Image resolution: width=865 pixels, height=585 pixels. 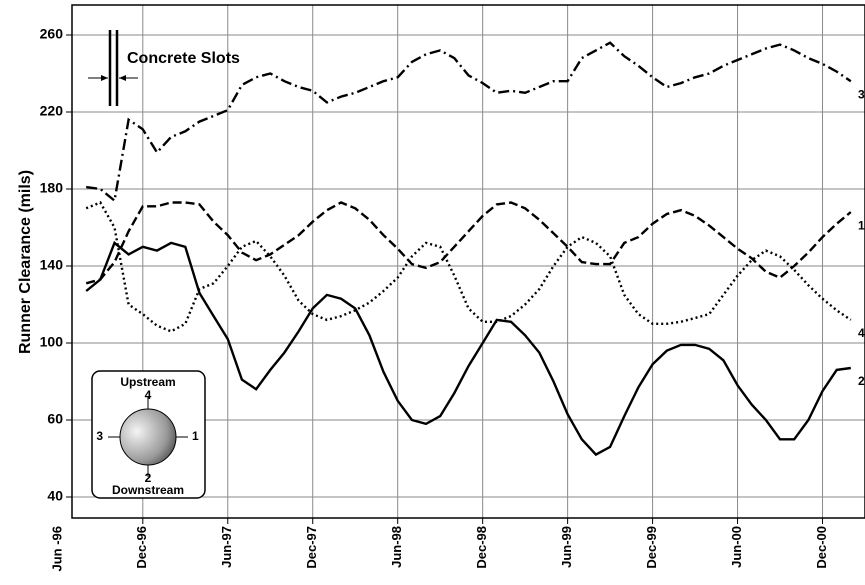 What do you see at coordinates (651, 547) in the screenshot?
I see `x-tick-label: Dec-99` at bounding box center [651, 547].